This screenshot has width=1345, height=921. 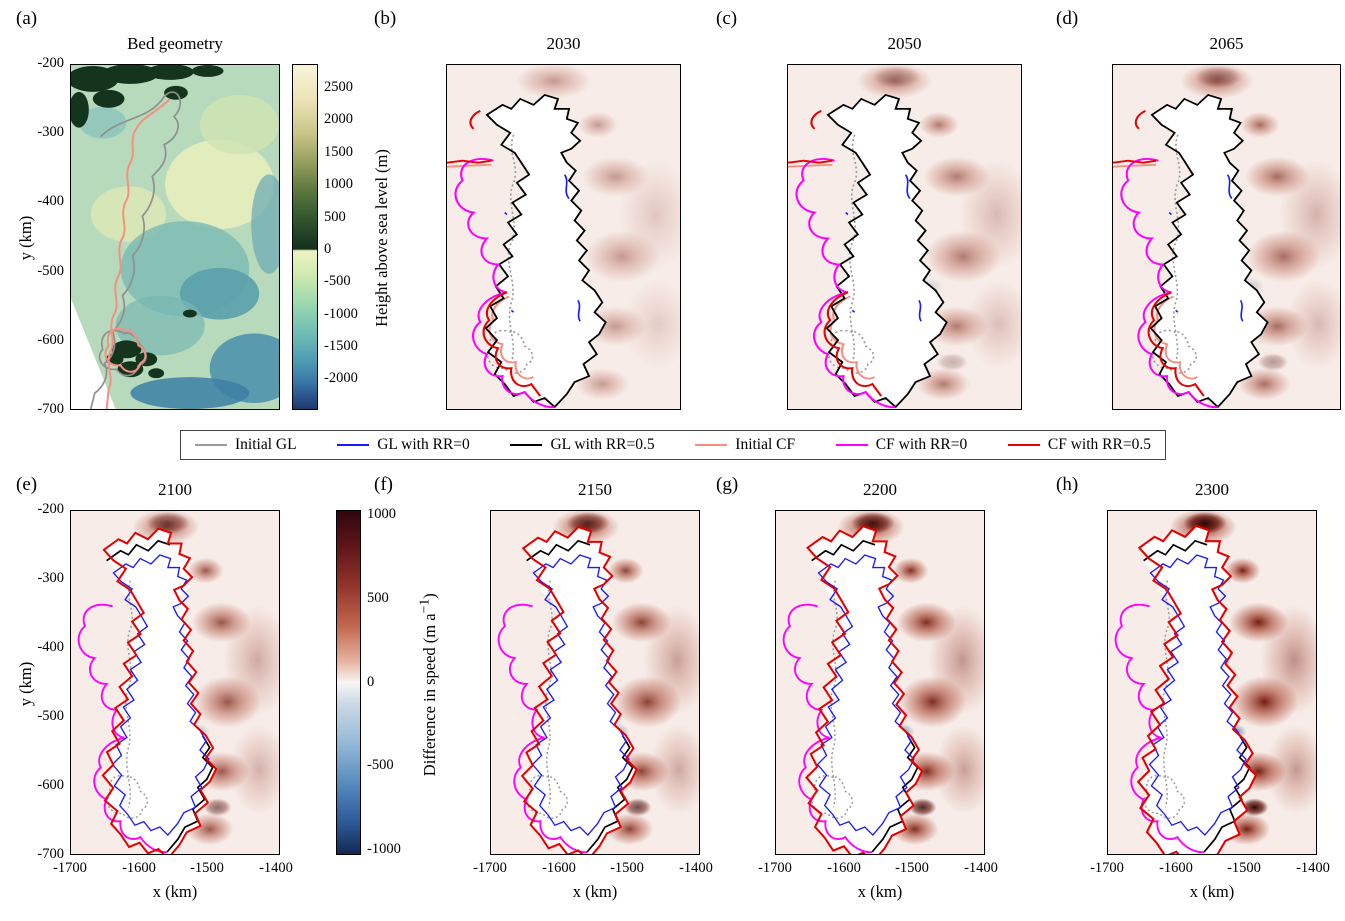 I want to click on panel-title-c: 2050, so click(x=904, y=43).